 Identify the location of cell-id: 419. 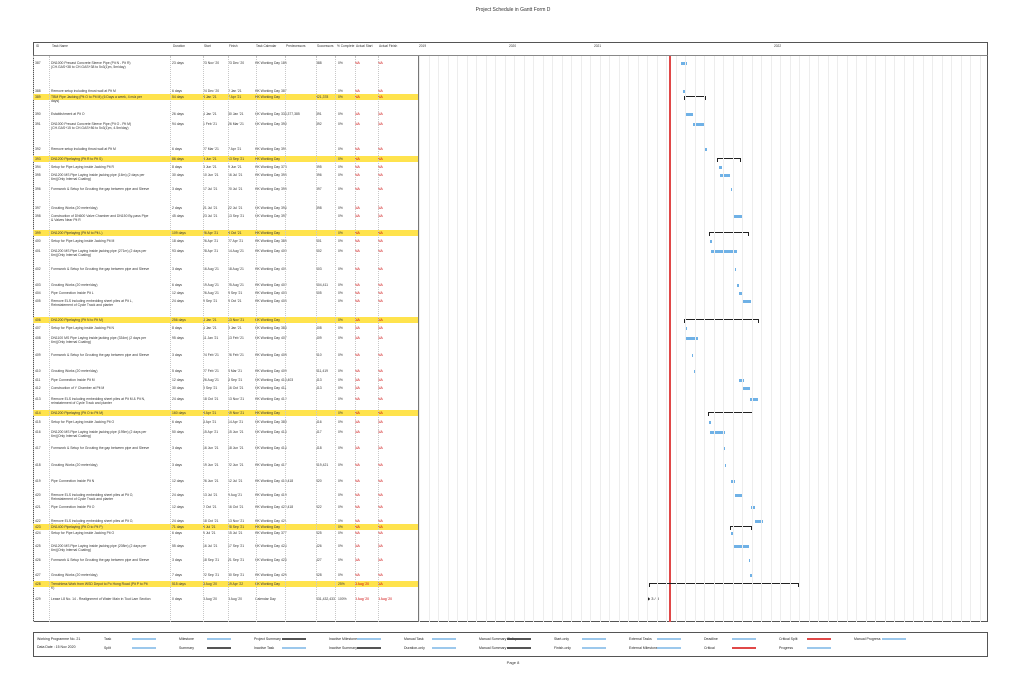
(38, 481).